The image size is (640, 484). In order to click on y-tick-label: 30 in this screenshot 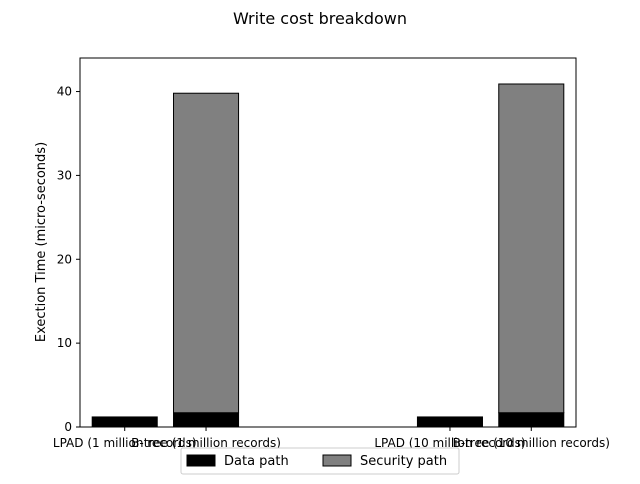, I will do `click(64, 175)`.